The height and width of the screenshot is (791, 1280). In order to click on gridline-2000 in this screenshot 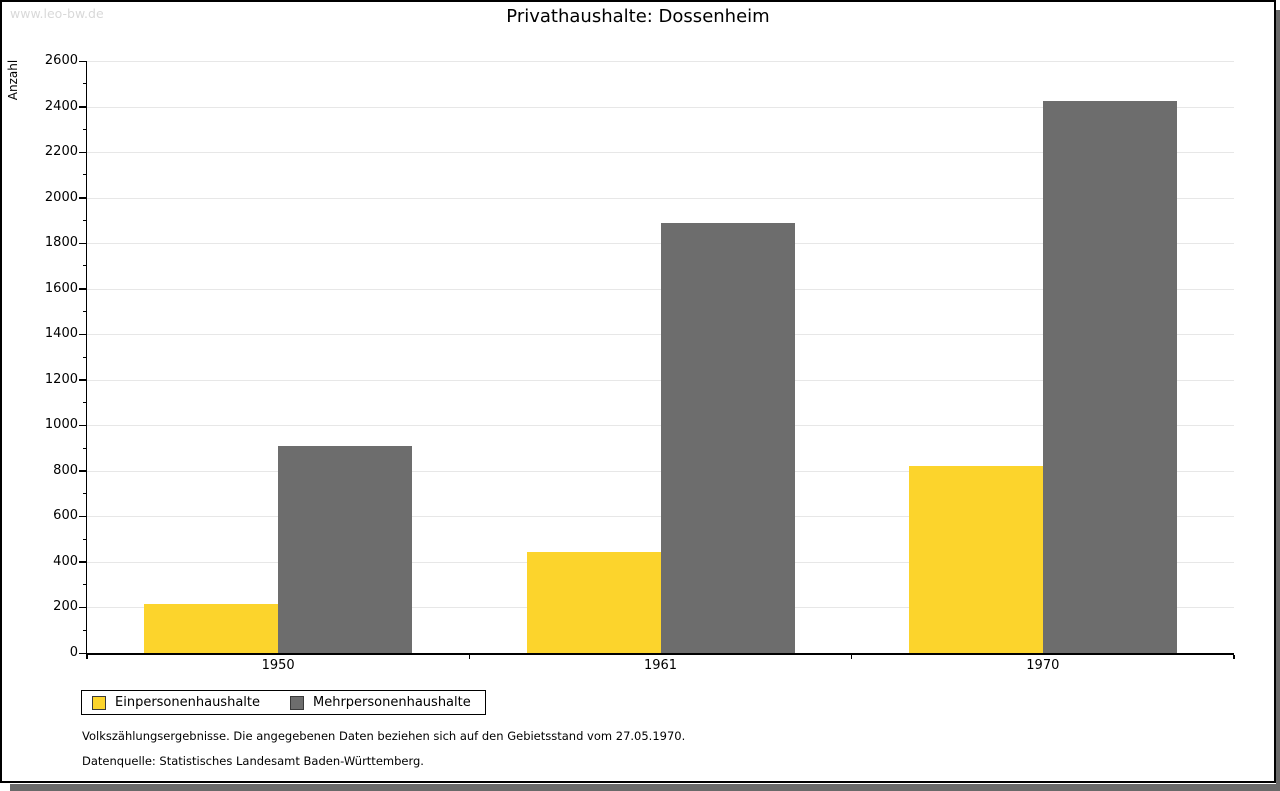, I will do `click(660, 198)`.